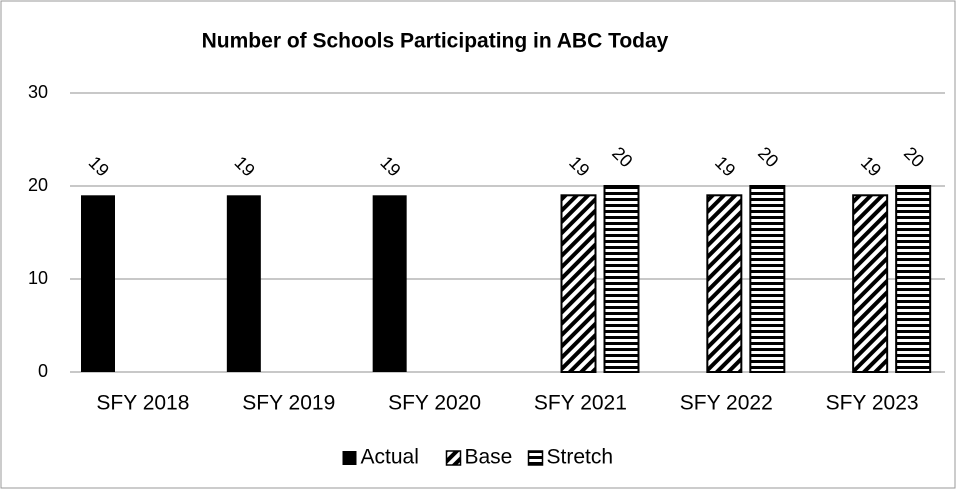 This screenshot has width=963, height=490. Describe the element at coordinates (288, 403) in the screenshot. I see `x-tick-label: SFY 2019` at that location.